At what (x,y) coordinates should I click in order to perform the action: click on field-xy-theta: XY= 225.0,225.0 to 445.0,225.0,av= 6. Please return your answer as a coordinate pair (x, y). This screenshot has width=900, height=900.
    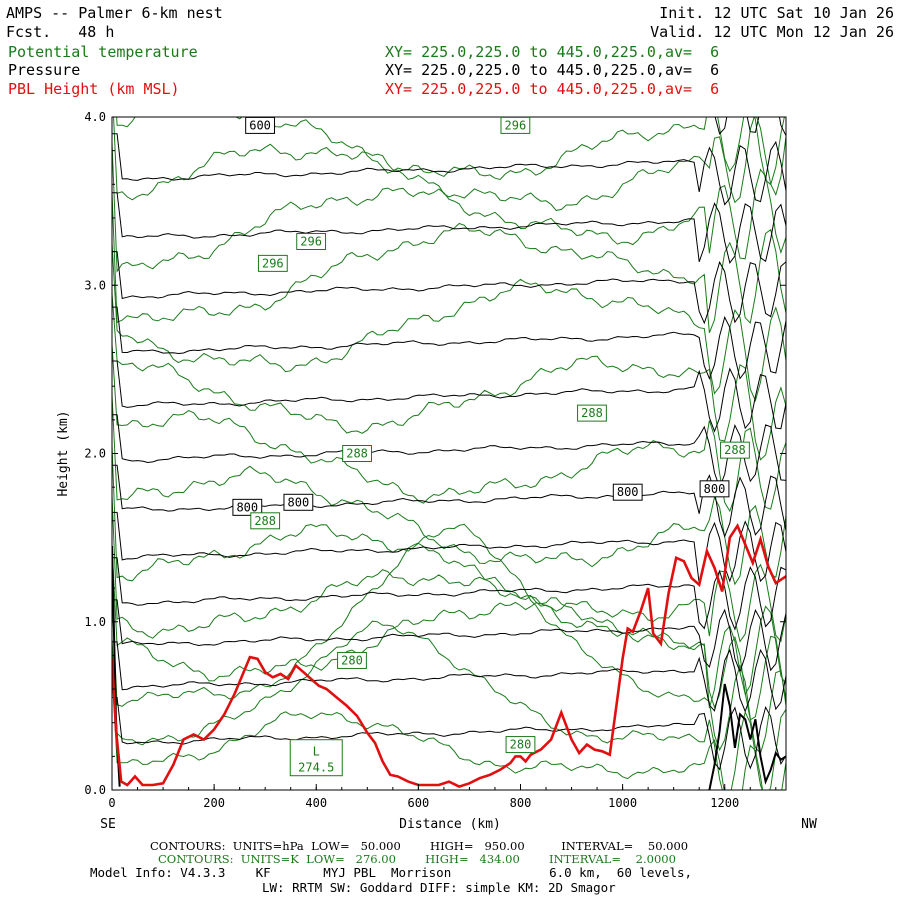
    Looking at the image, I should click on (552, 52).